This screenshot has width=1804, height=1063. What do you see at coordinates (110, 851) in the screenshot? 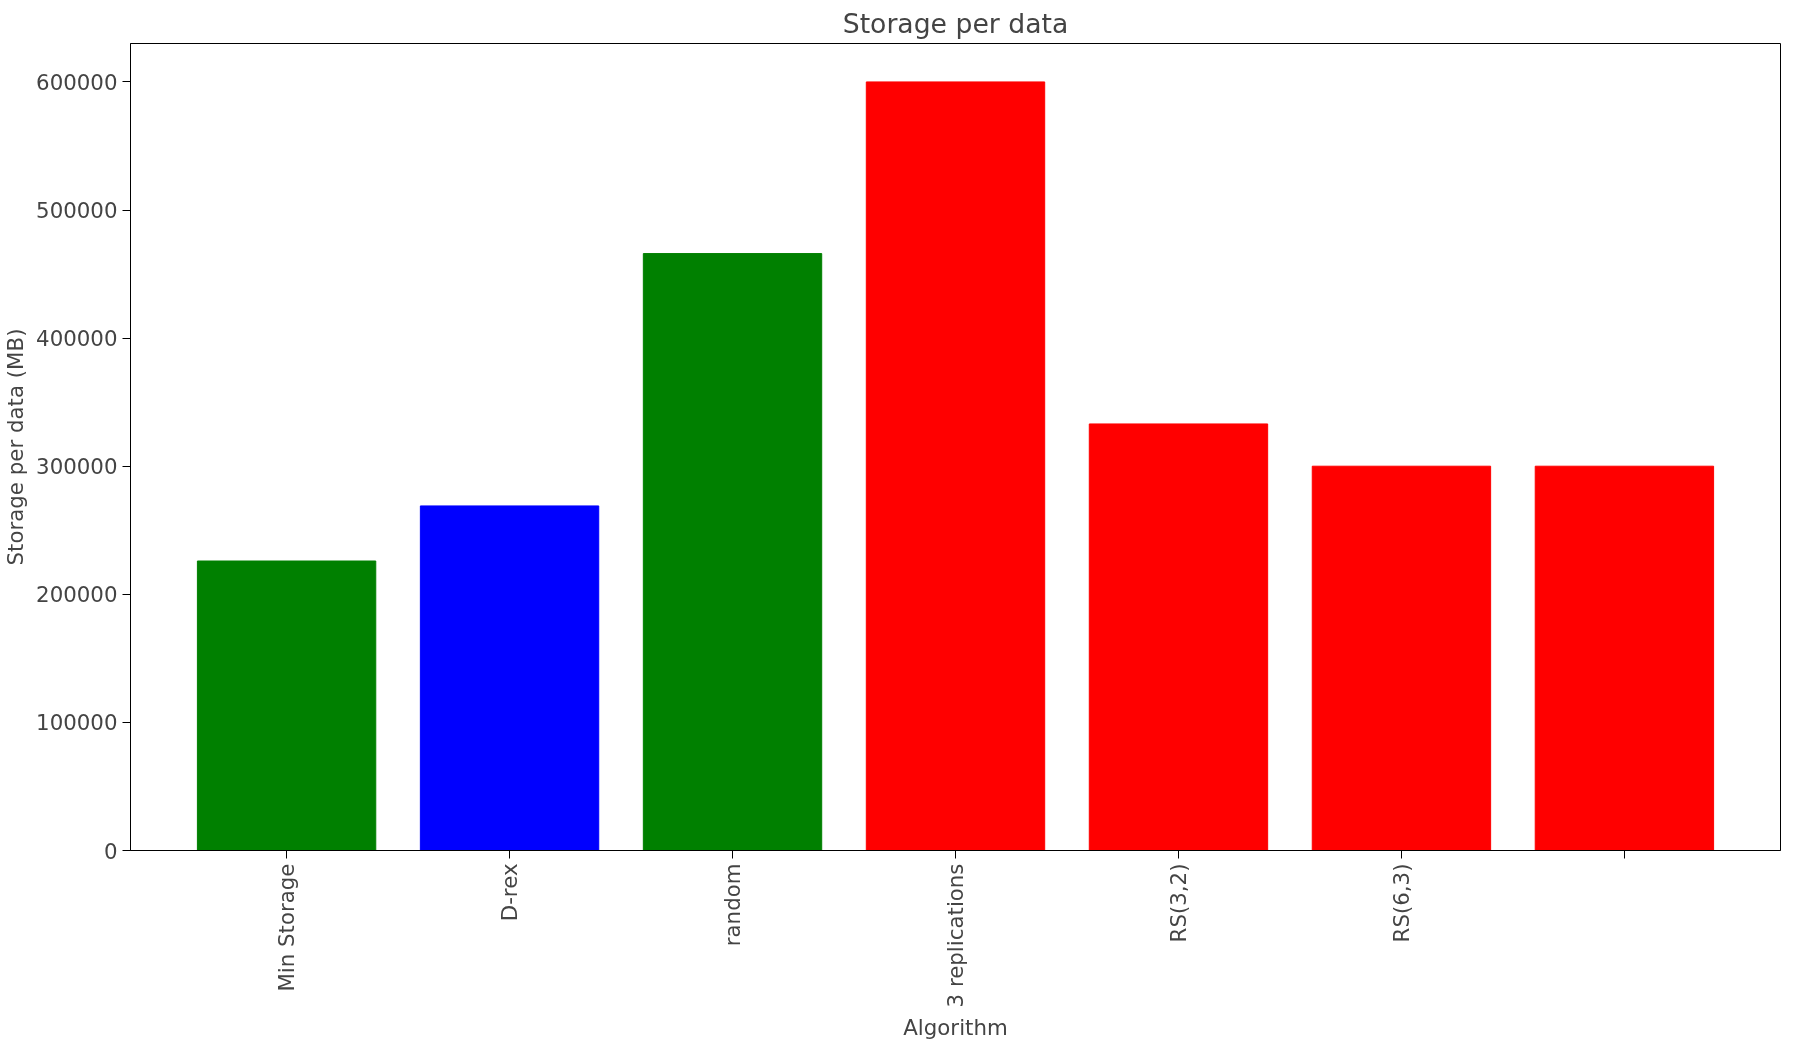
I see `y-tick-label: 0` at bounding box center [110, 851].